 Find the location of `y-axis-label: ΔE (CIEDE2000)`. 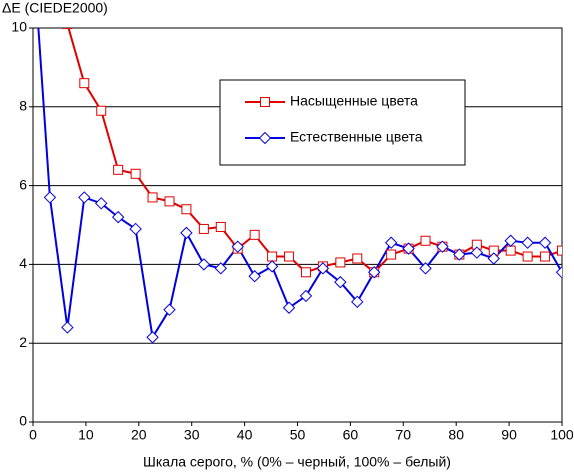

y-axis-label: ΔE (CIEDE2000) is located at coordinates (55, 8).